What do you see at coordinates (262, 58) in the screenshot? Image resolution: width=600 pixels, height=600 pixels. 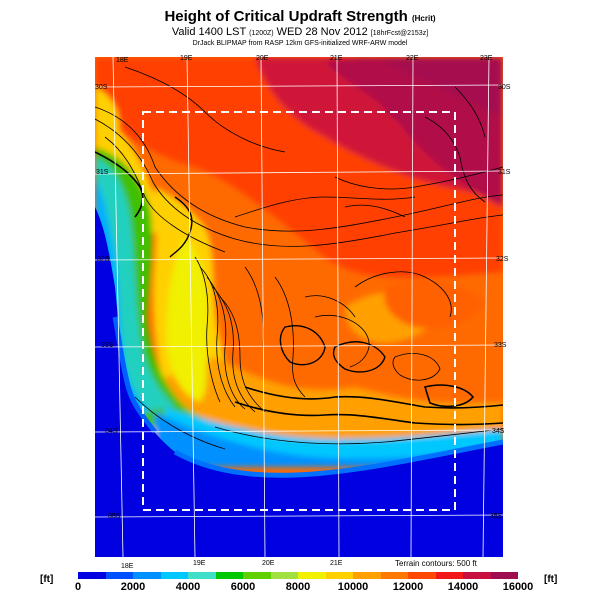 I see `lon-top-label: 20E` at bounding box center [262, 58].